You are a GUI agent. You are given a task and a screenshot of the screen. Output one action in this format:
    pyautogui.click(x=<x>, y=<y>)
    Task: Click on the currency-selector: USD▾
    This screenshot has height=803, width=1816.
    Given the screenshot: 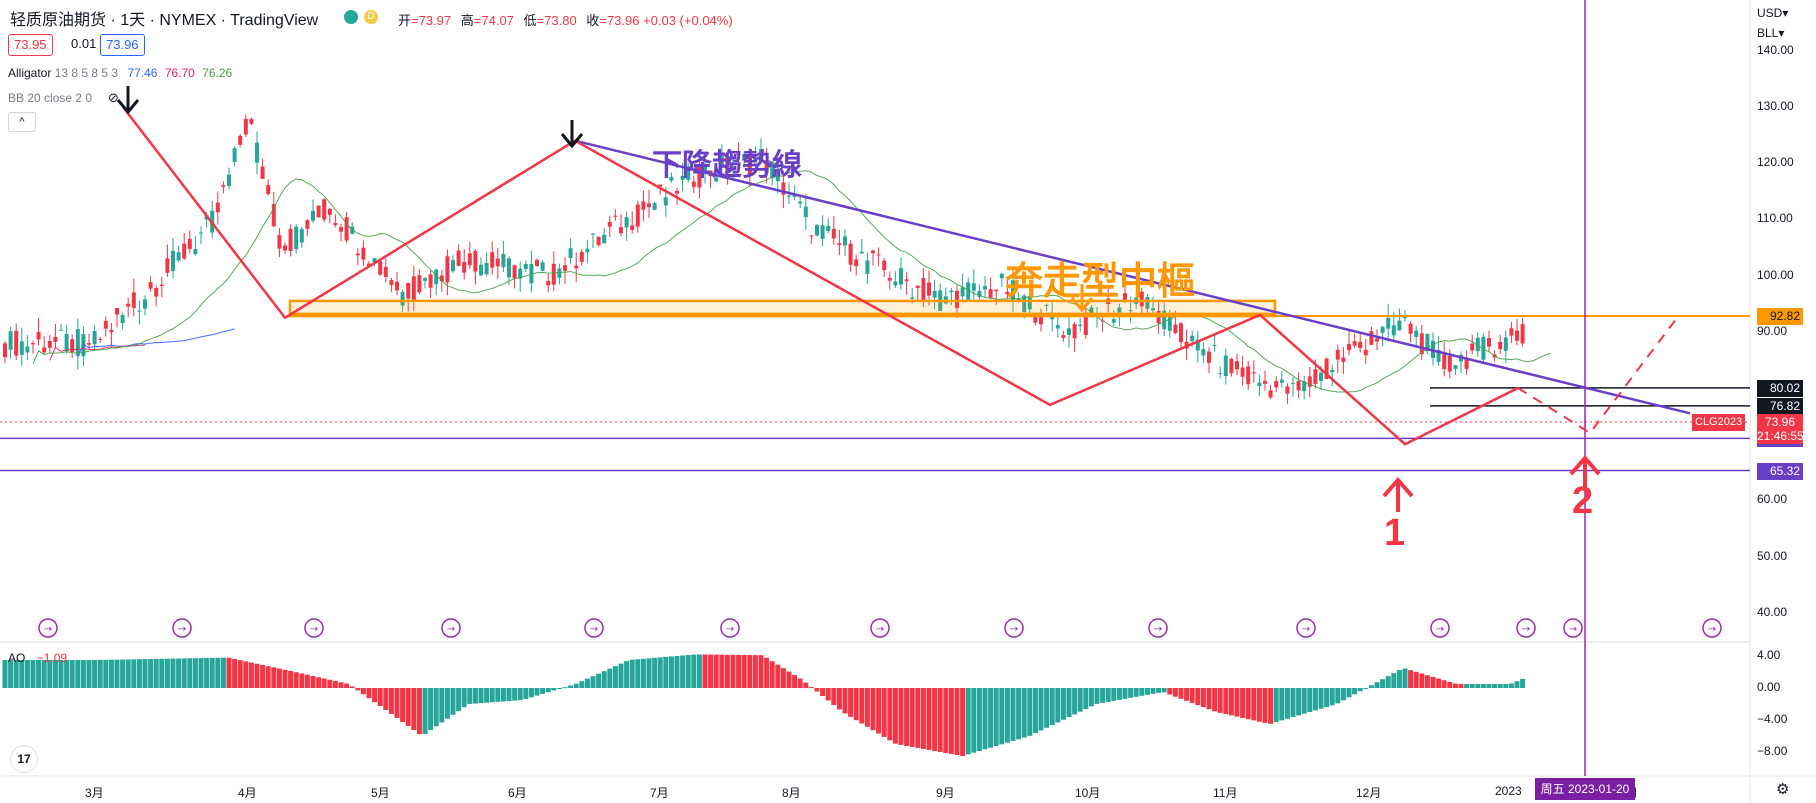 What is the action you would take?
    pyautogui.click(x=1773, y=13)
    